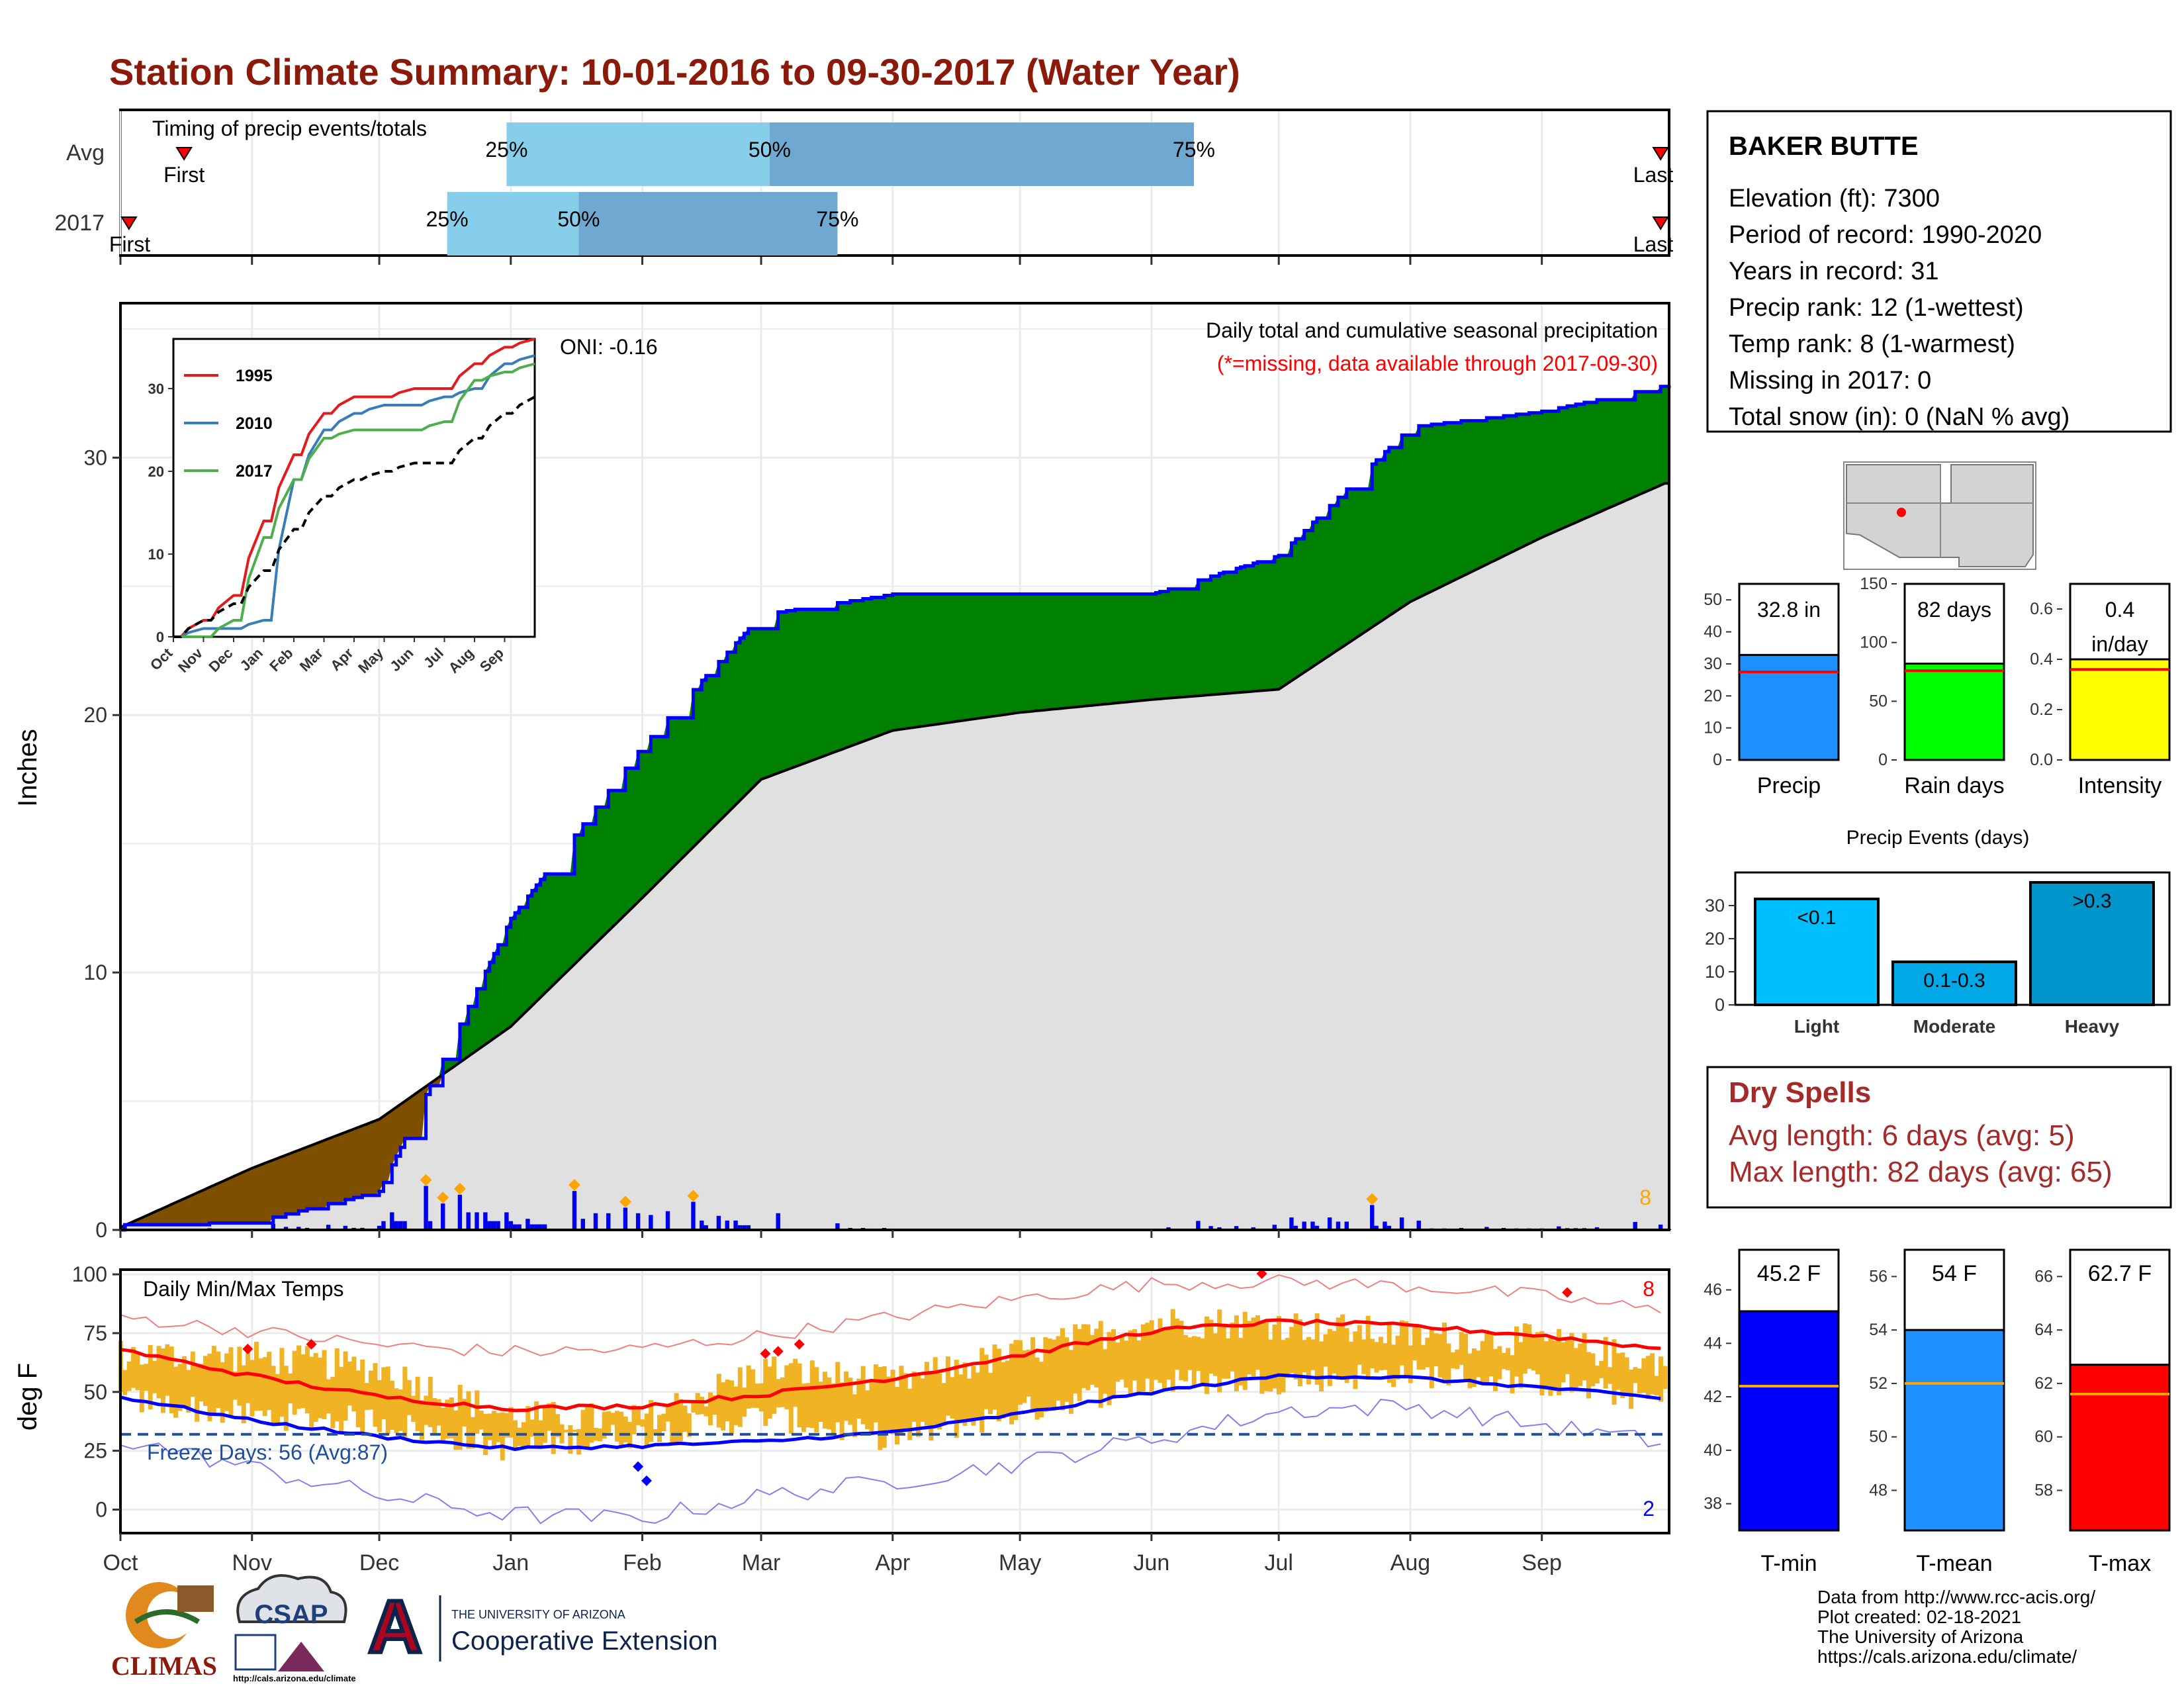 Image resolution: width=2184 pixels, height=1688 pixels. Describe the element at coordinates (1789, 610) in the screenshot. I see `summary-bar-value-label: 32.8 in` at that location.